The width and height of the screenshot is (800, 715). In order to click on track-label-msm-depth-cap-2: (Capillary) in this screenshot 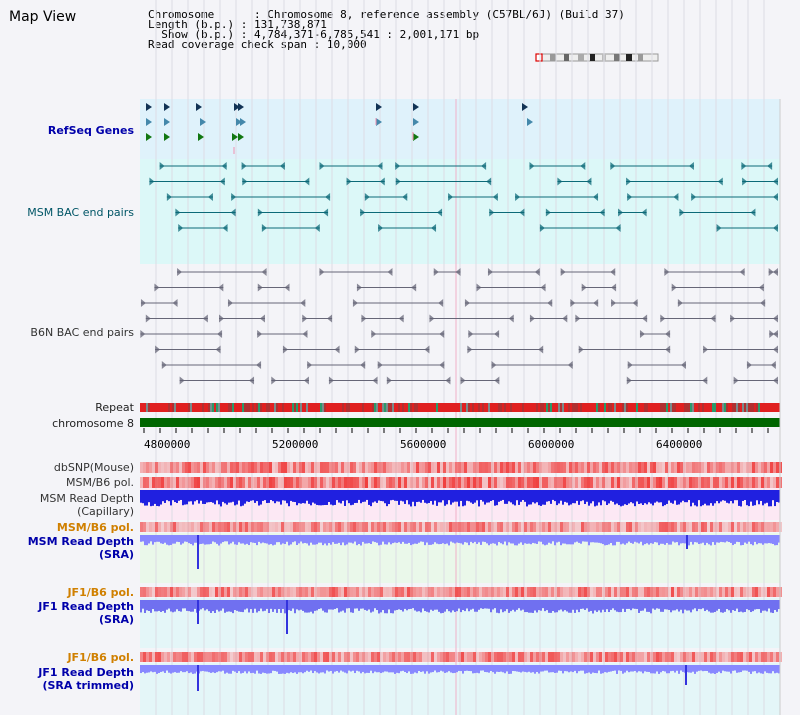, I will do `click(105, 511)`.